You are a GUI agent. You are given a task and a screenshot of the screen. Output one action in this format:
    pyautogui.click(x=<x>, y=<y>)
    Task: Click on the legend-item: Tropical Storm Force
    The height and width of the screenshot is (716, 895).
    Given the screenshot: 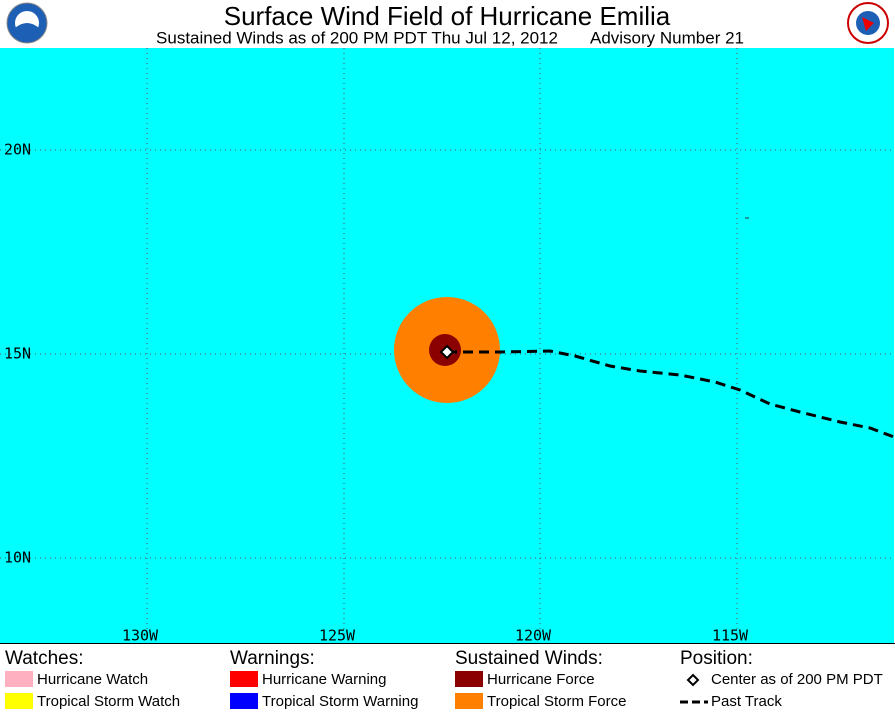 What is the action you would take?
    pyautogui.click(x=556, y=701)
    